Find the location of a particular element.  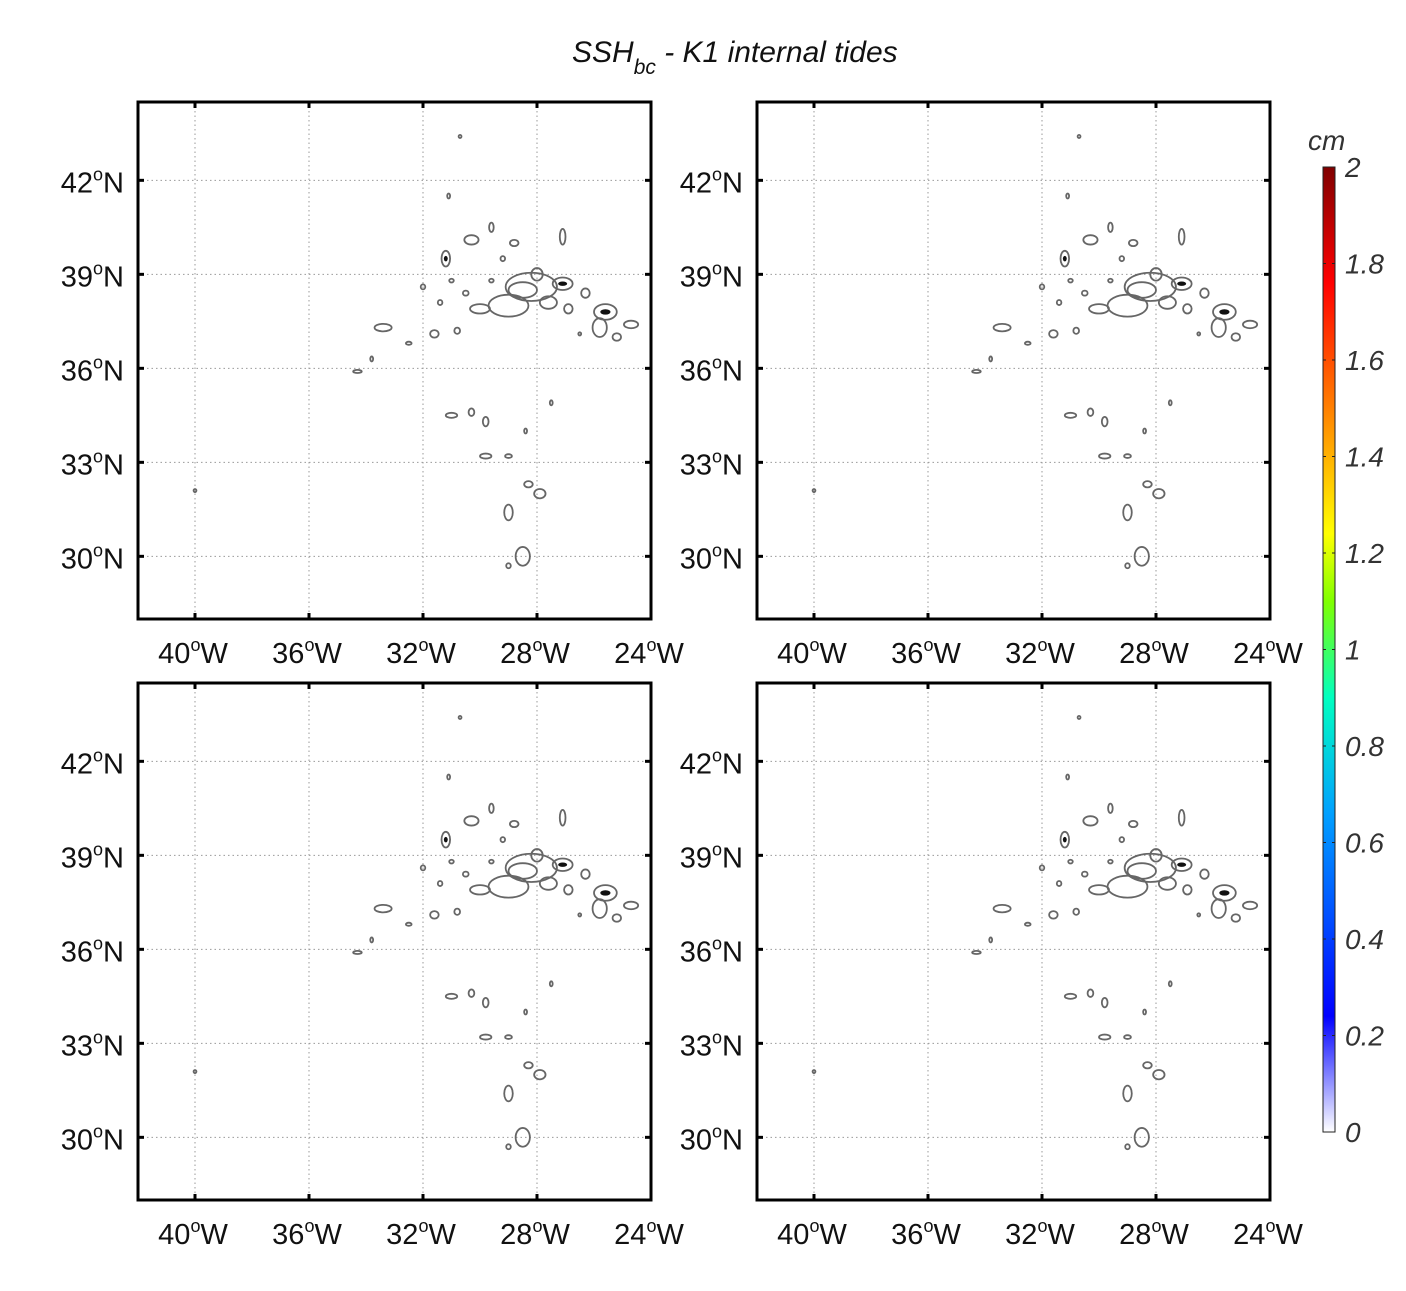

y-tick-label: 36oN is located at coordinates (92, 369).